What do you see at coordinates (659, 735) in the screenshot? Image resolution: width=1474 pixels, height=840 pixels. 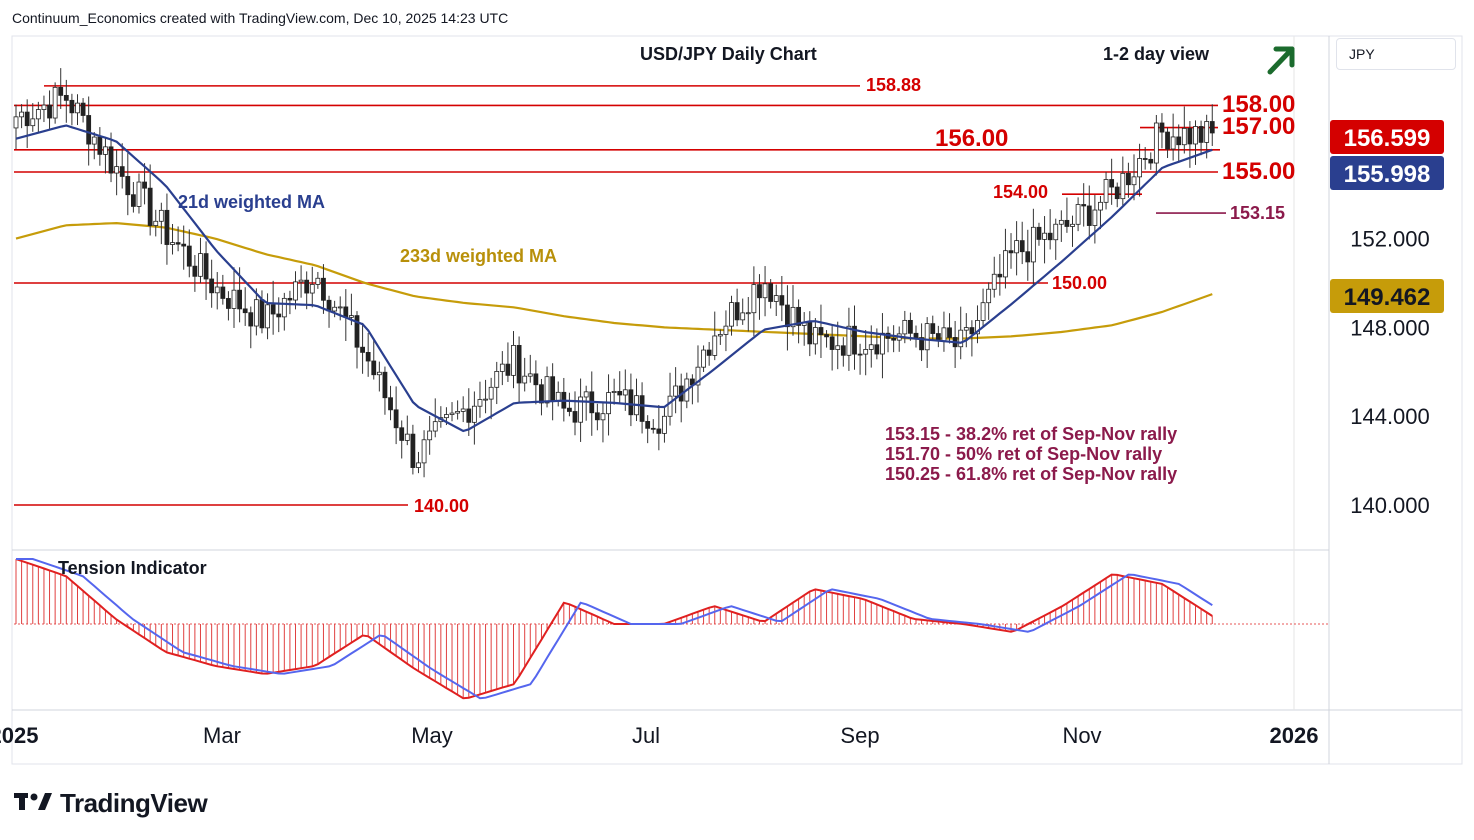 I see `time-axis-ticks: 2025 Mar May Jul Sep Nov 2026` at bounding box center [659, 735].